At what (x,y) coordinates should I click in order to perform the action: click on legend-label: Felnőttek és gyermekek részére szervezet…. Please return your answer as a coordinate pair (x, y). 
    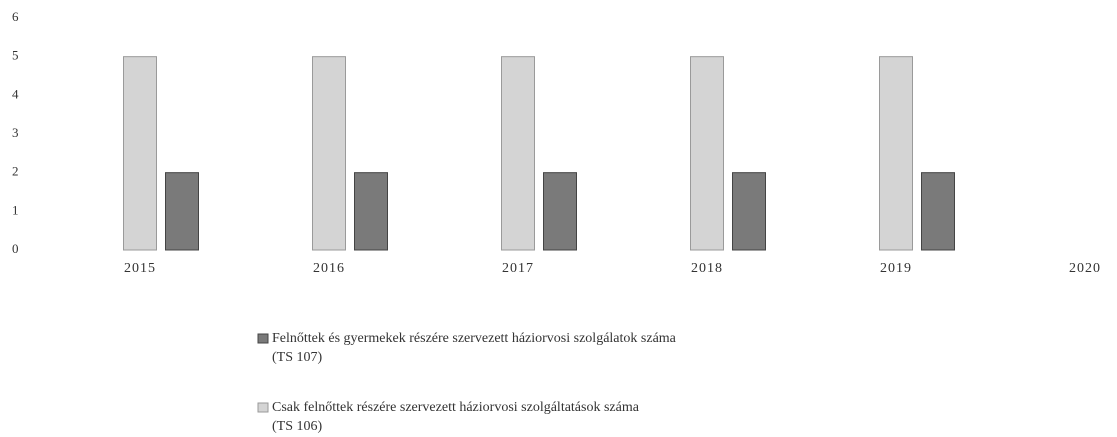
    Looking at the image, I should click on (474, 348).